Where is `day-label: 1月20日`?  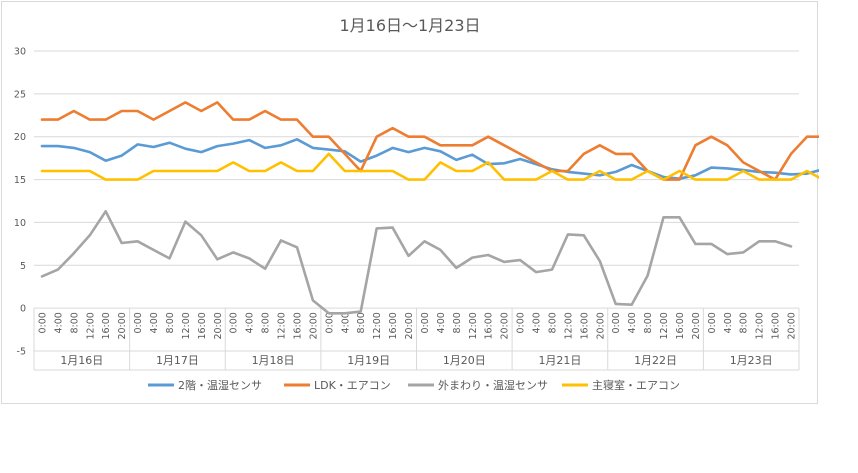 day-label: 1月20日 is located at coordinates (464, 360).